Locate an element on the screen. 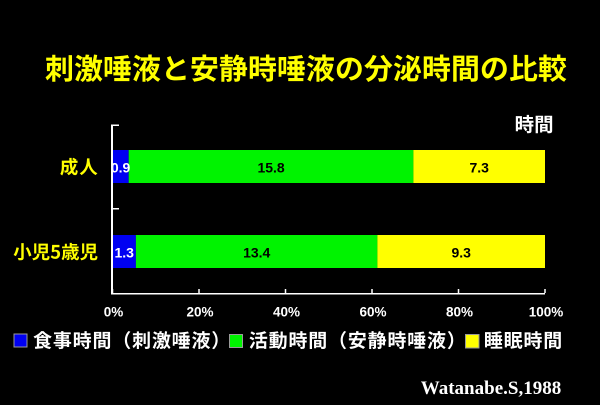  svg-text: 20% is located at coordinates (199, 311).